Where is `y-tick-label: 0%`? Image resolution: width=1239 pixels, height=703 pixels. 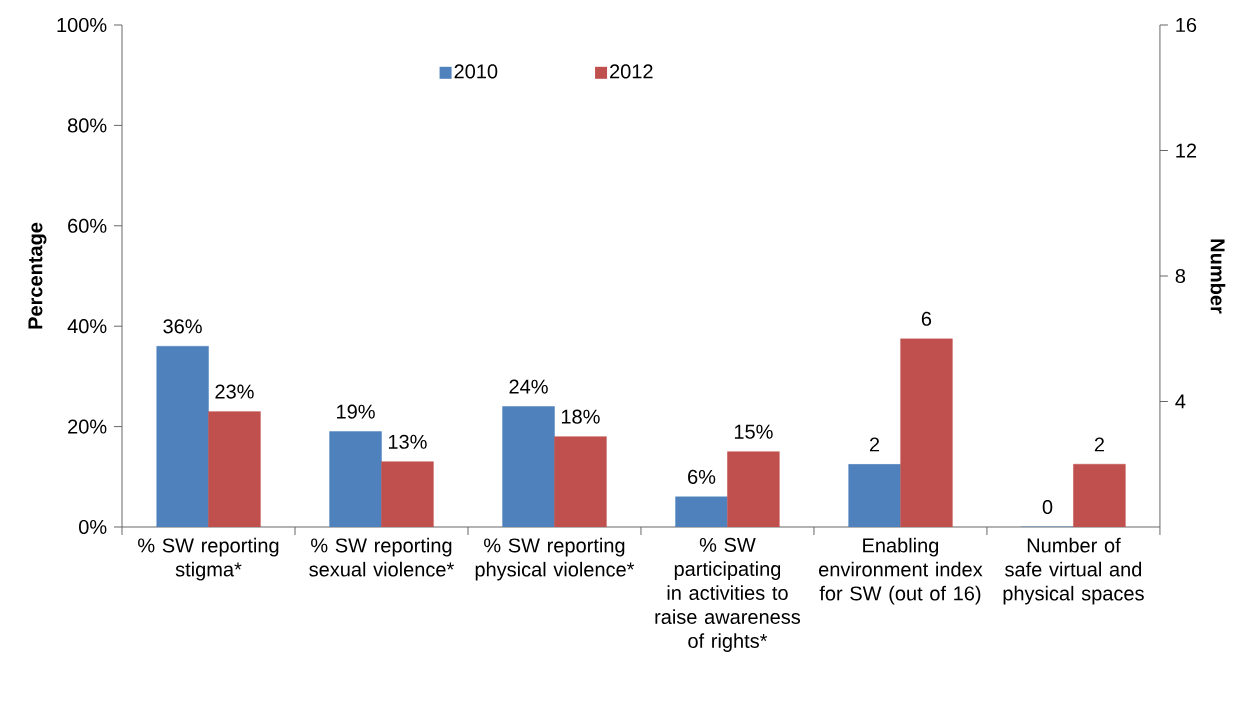
y-tick-label: 0% is located at coordinates (93, 527).